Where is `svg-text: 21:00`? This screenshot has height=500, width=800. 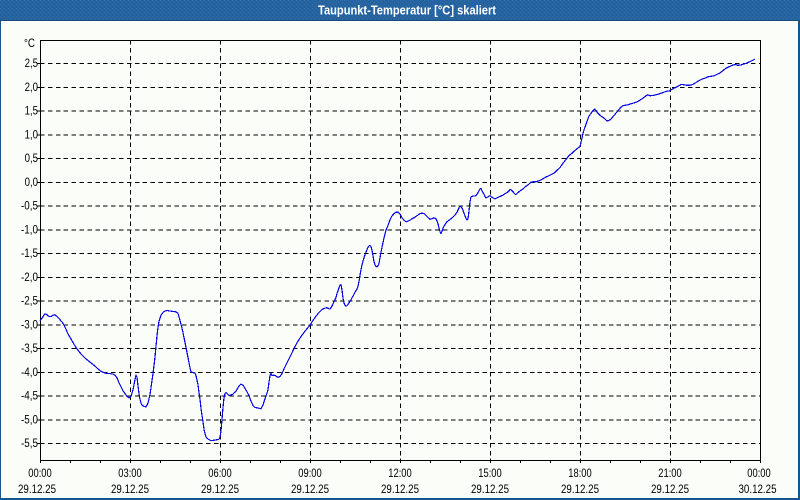 svg-text: 21:00 is located at coordinates (670, 473).